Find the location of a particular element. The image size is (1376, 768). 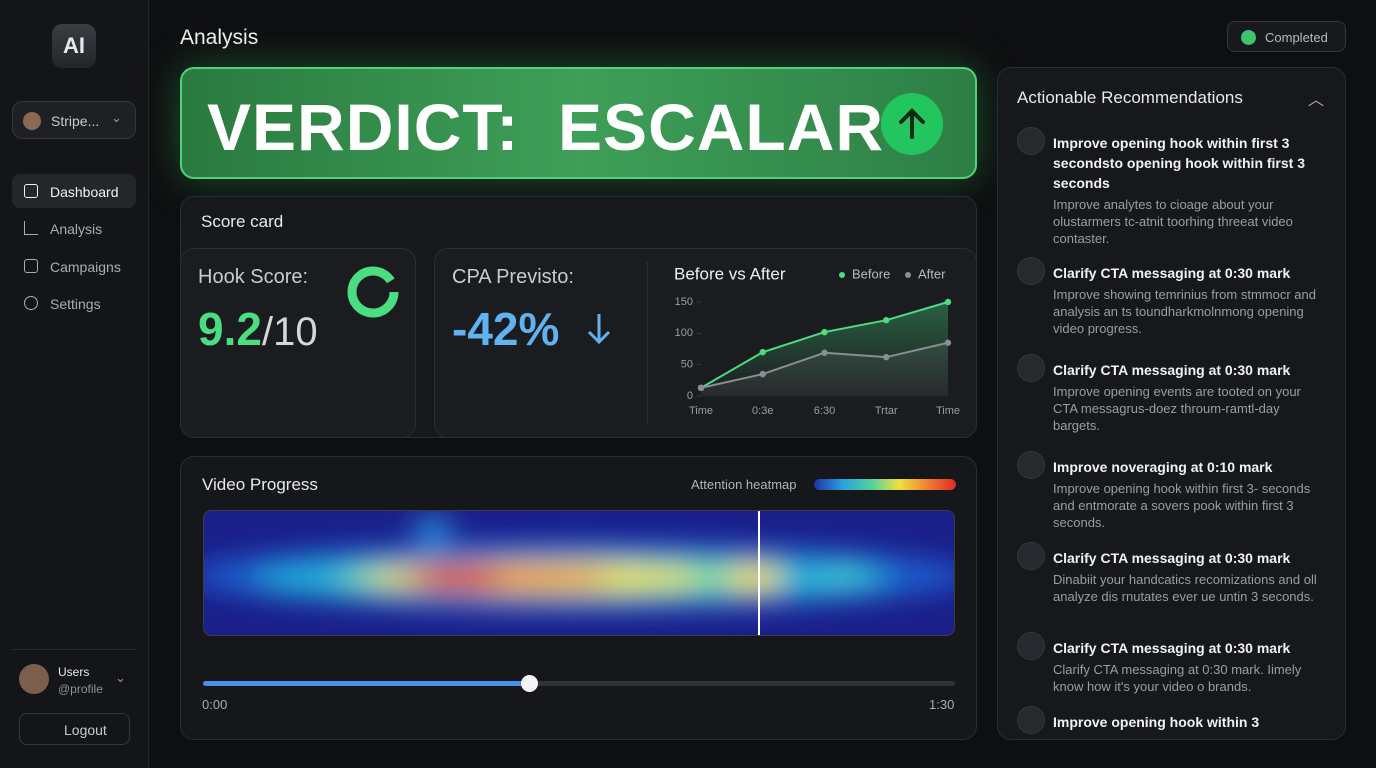

y-tick-label: 150 is located at coordinates (684, 302).